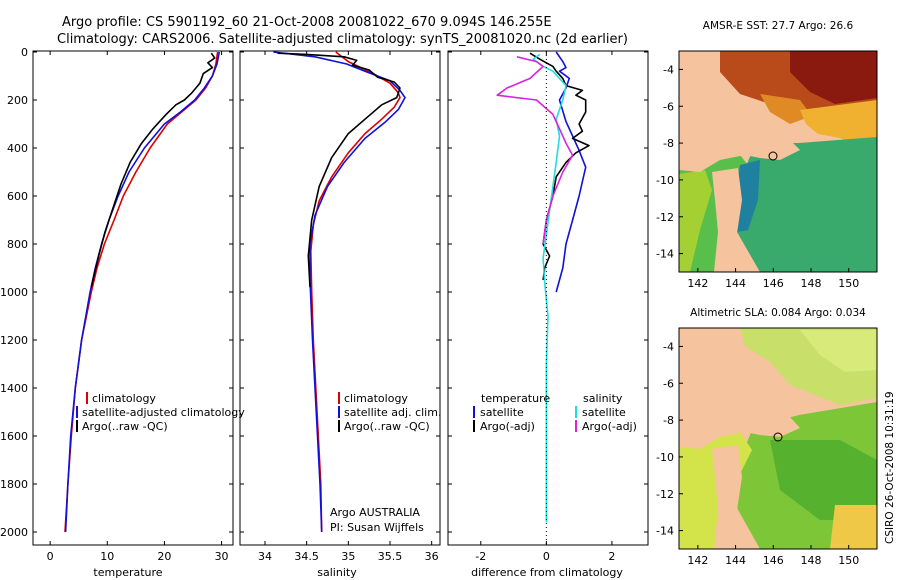 The height and width of the screenshot is (580, 900). I want to click on sla-green-core, so click(823, 480).